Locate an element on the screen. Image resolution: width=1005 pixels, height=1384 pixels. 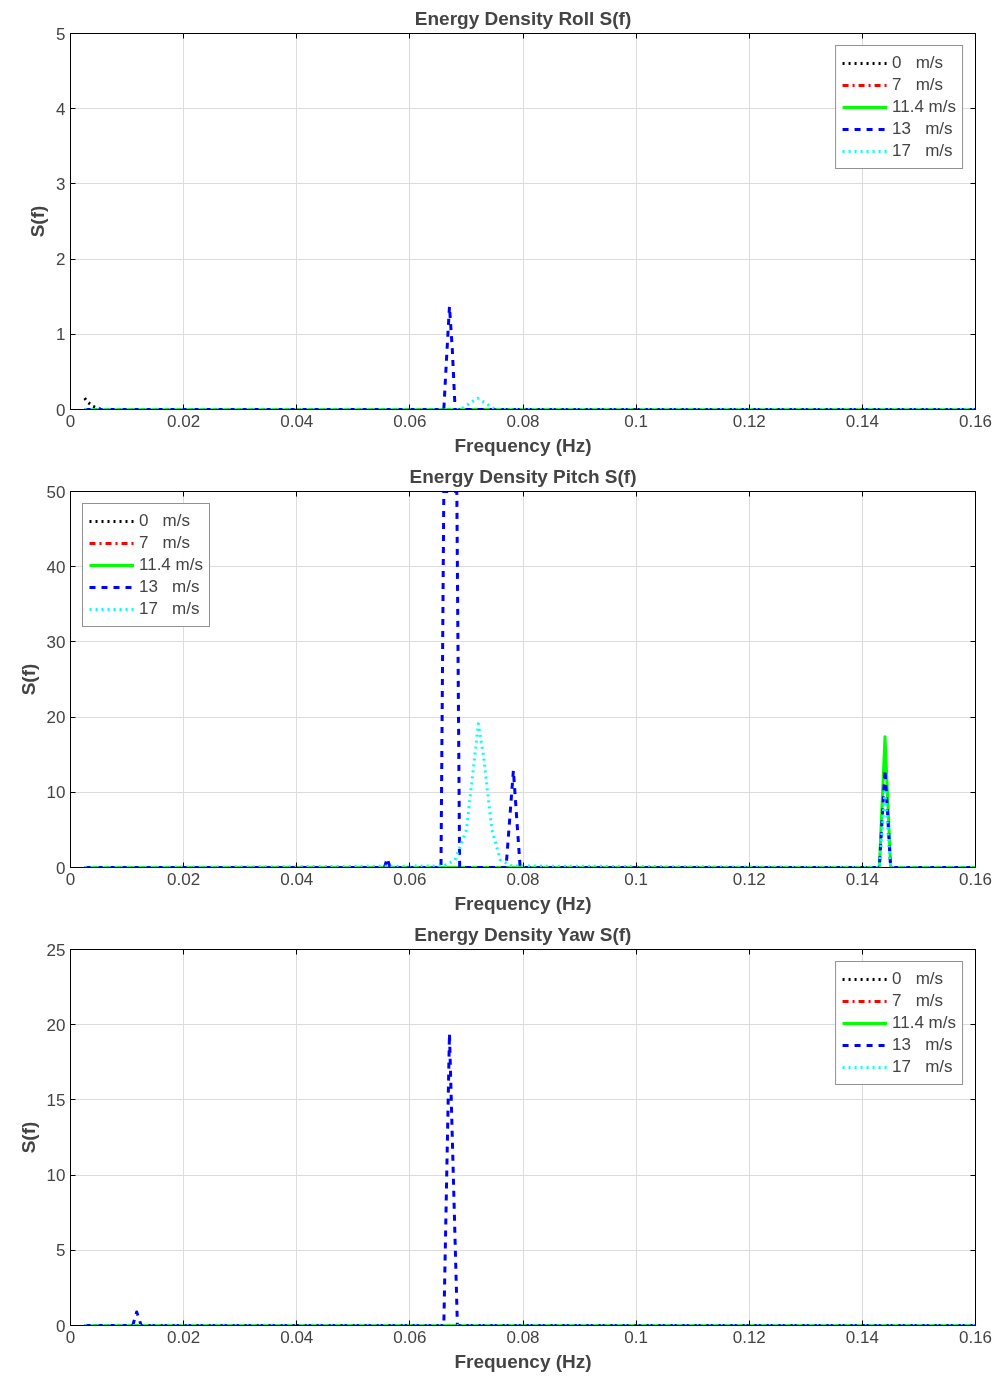
chart-title: Energy Density Roll S(f) is located at coordinates (523, 18).